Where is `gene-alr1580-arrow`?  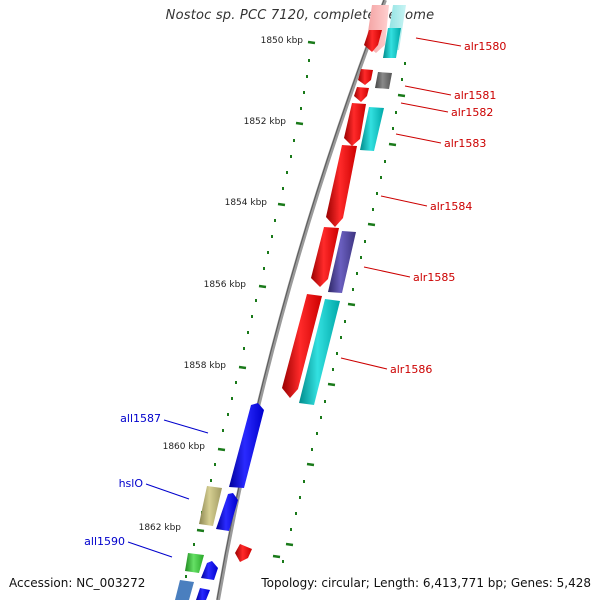 gene-alr1580-arrow is located at coordinates (373, 41).